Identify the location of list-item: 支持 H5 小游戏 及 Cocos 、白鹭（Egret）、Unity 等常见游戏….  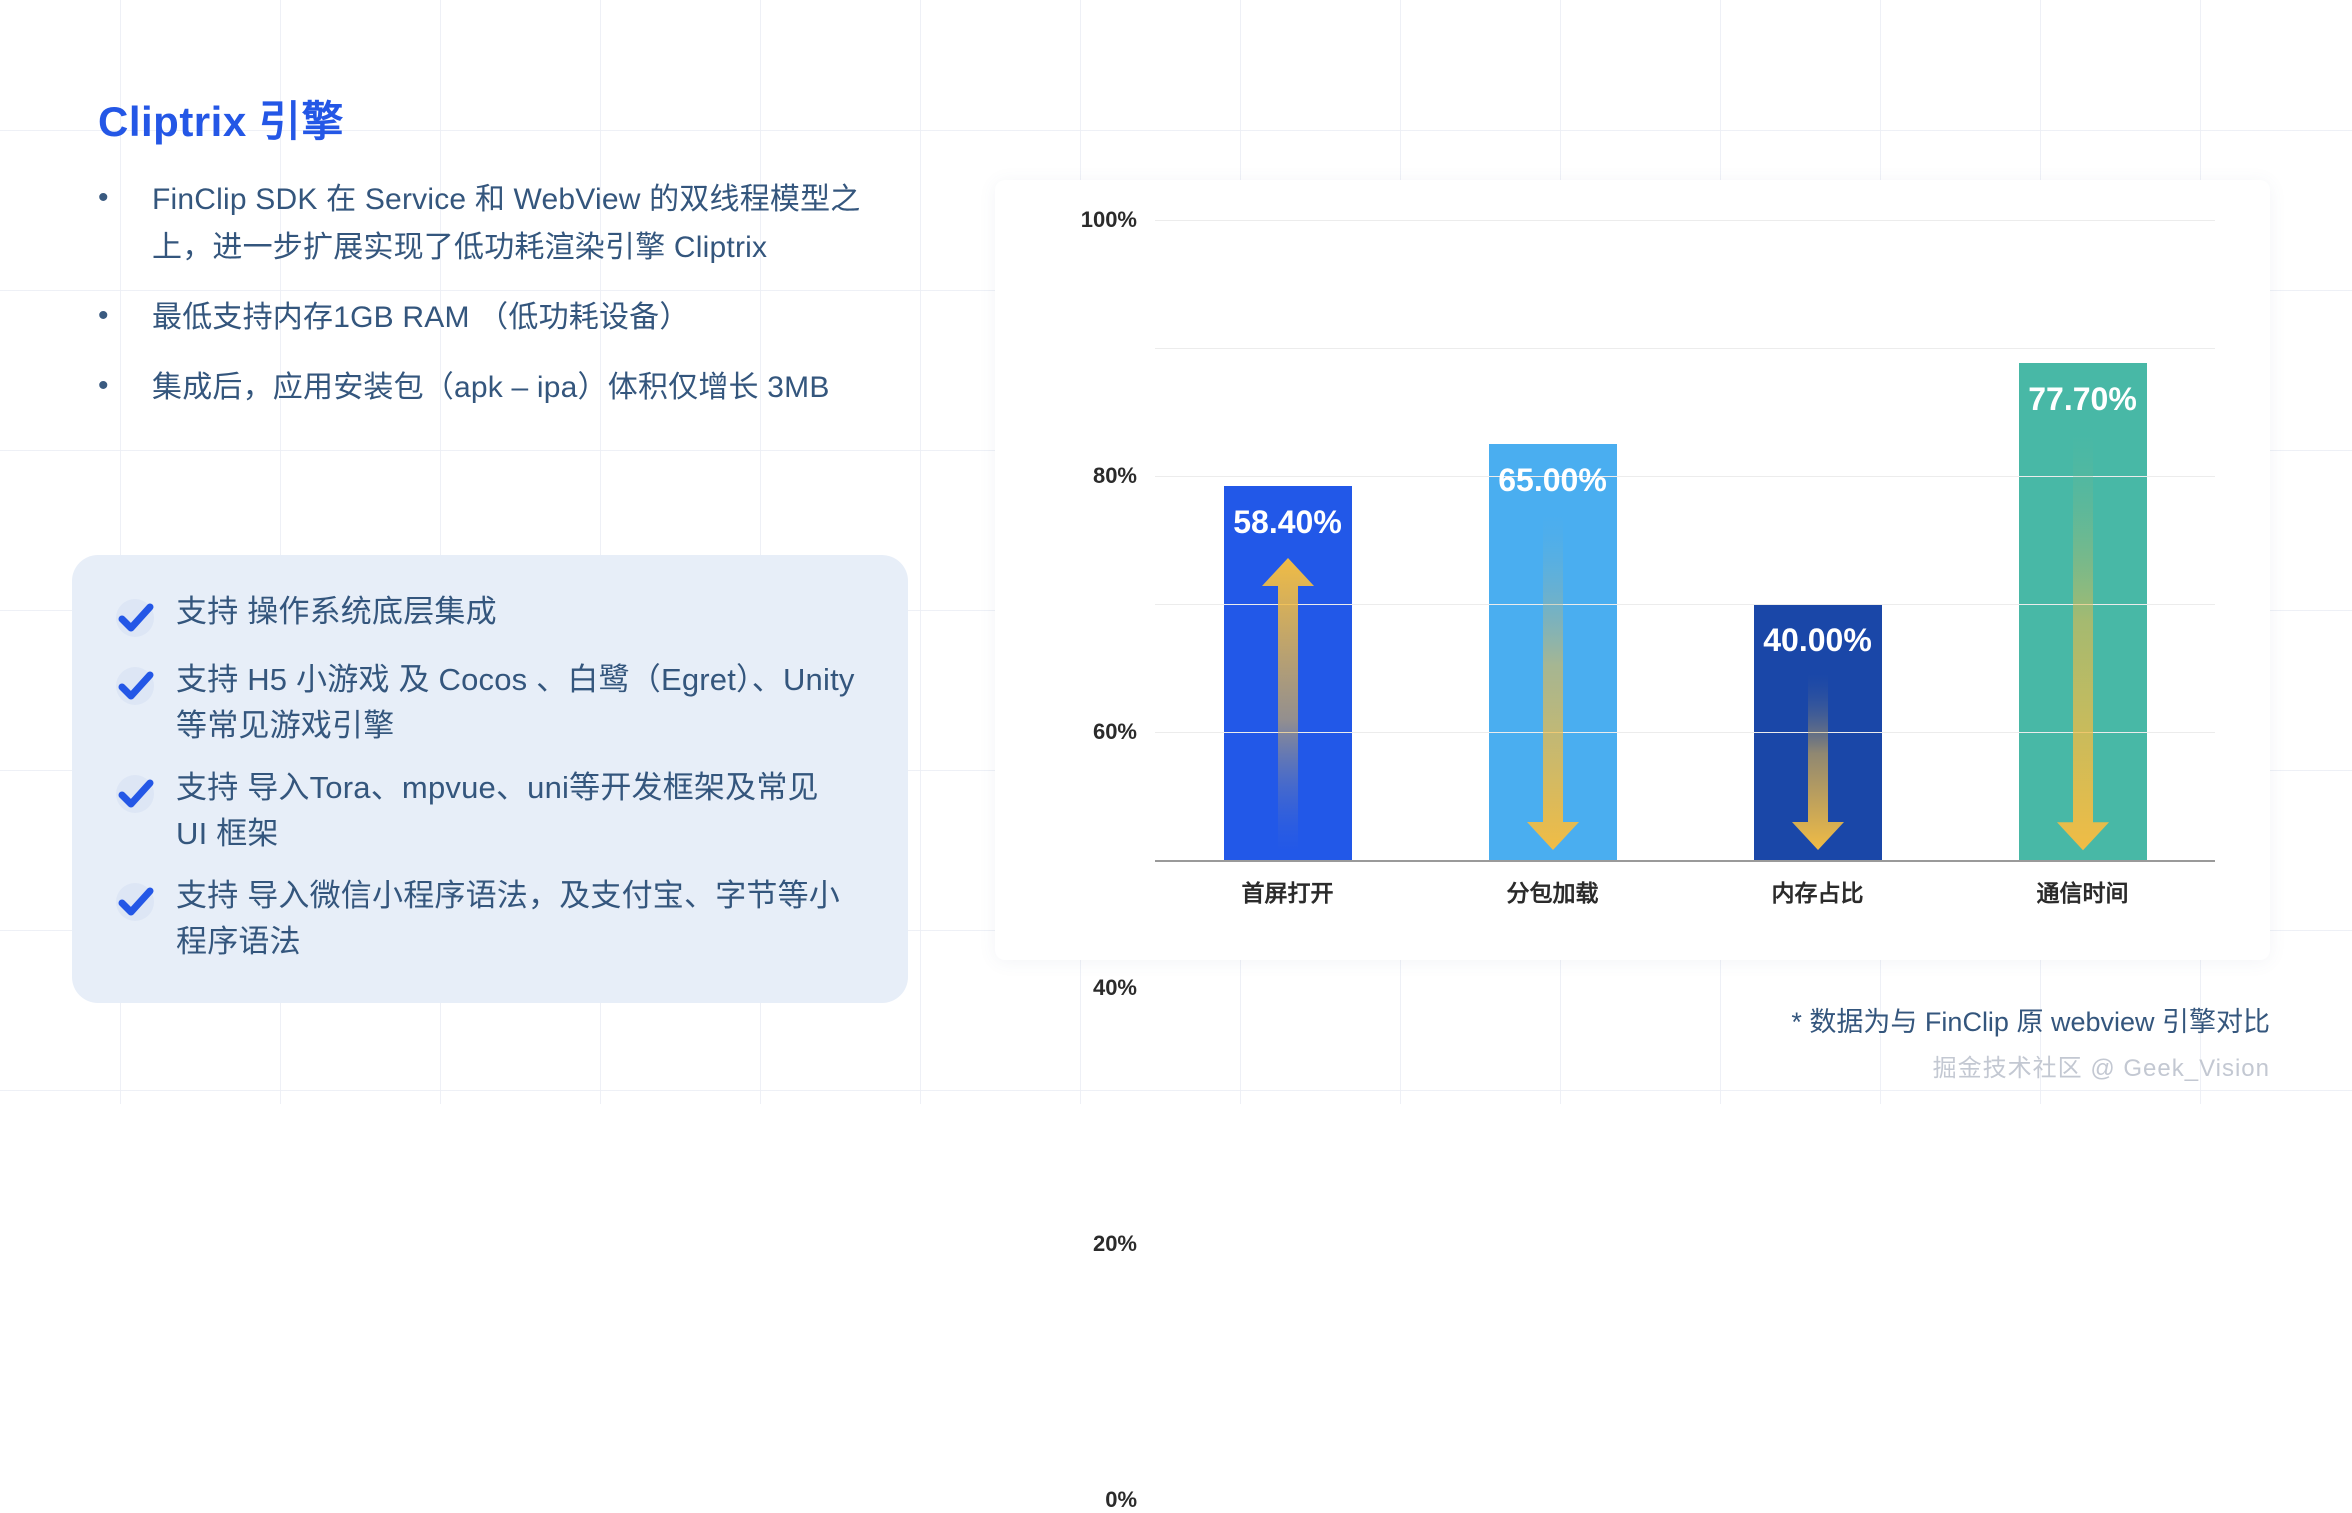
(490, 703).